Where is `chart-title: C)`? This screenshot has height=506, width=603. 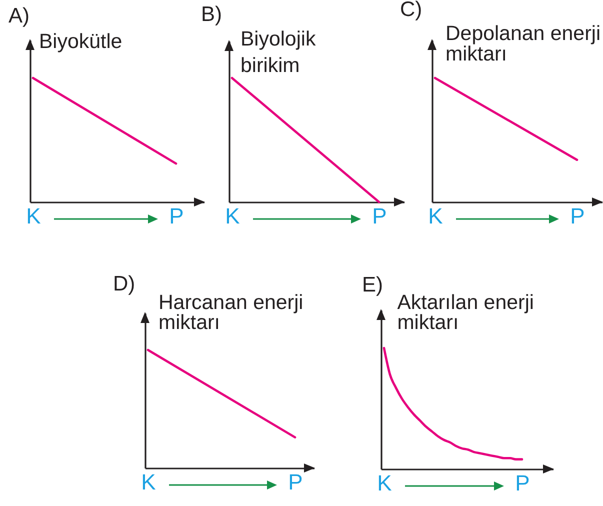 chart-title: C) is located at coordinates (411, 10).